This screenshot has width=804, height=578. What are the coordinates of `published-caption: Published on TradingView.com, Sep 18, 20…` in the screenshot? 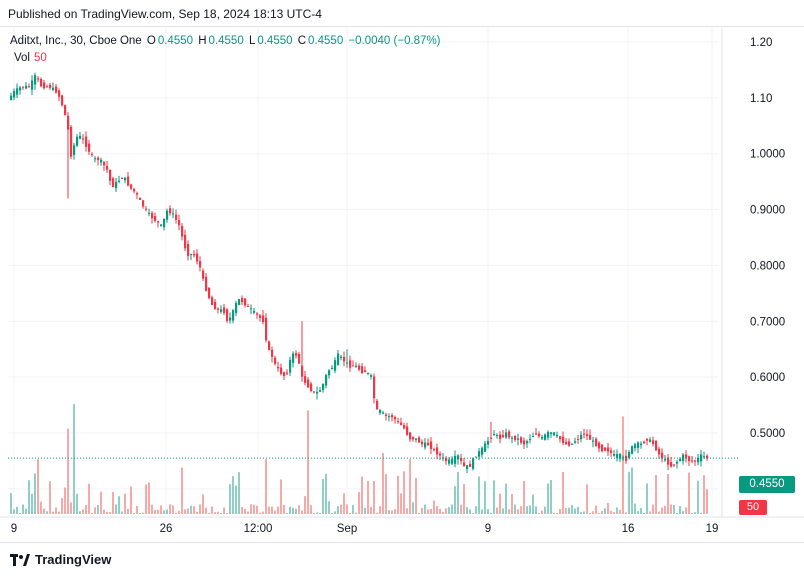 It's located at (165, 14).